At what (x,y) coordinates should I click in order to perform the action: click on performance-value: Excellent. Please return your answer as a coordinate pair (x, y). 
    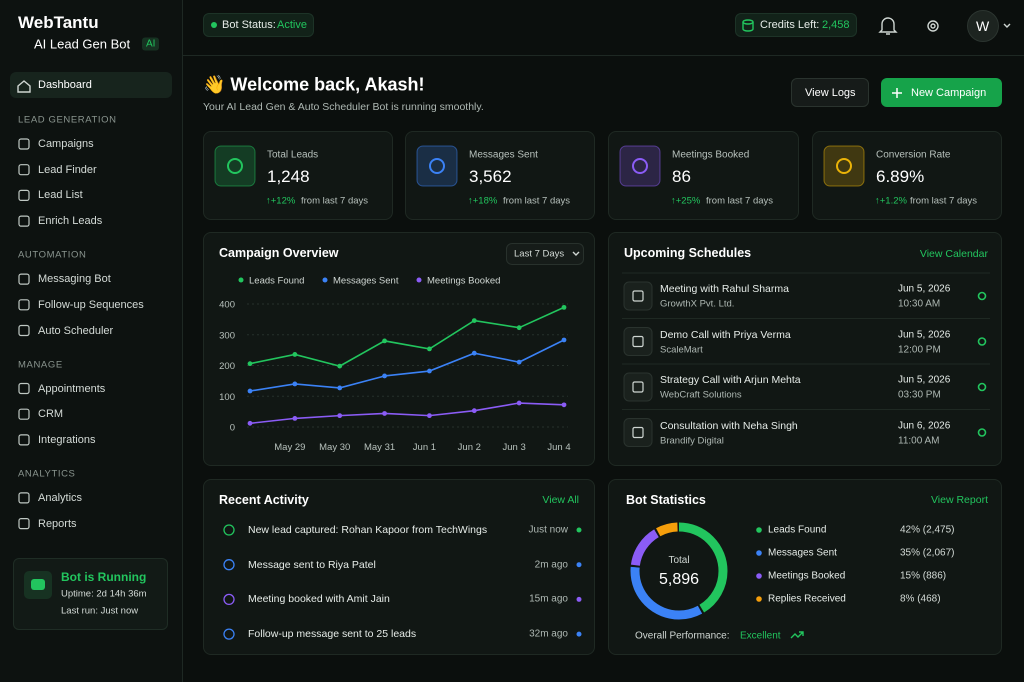
    Looking at the image, I should click on (760, 636).